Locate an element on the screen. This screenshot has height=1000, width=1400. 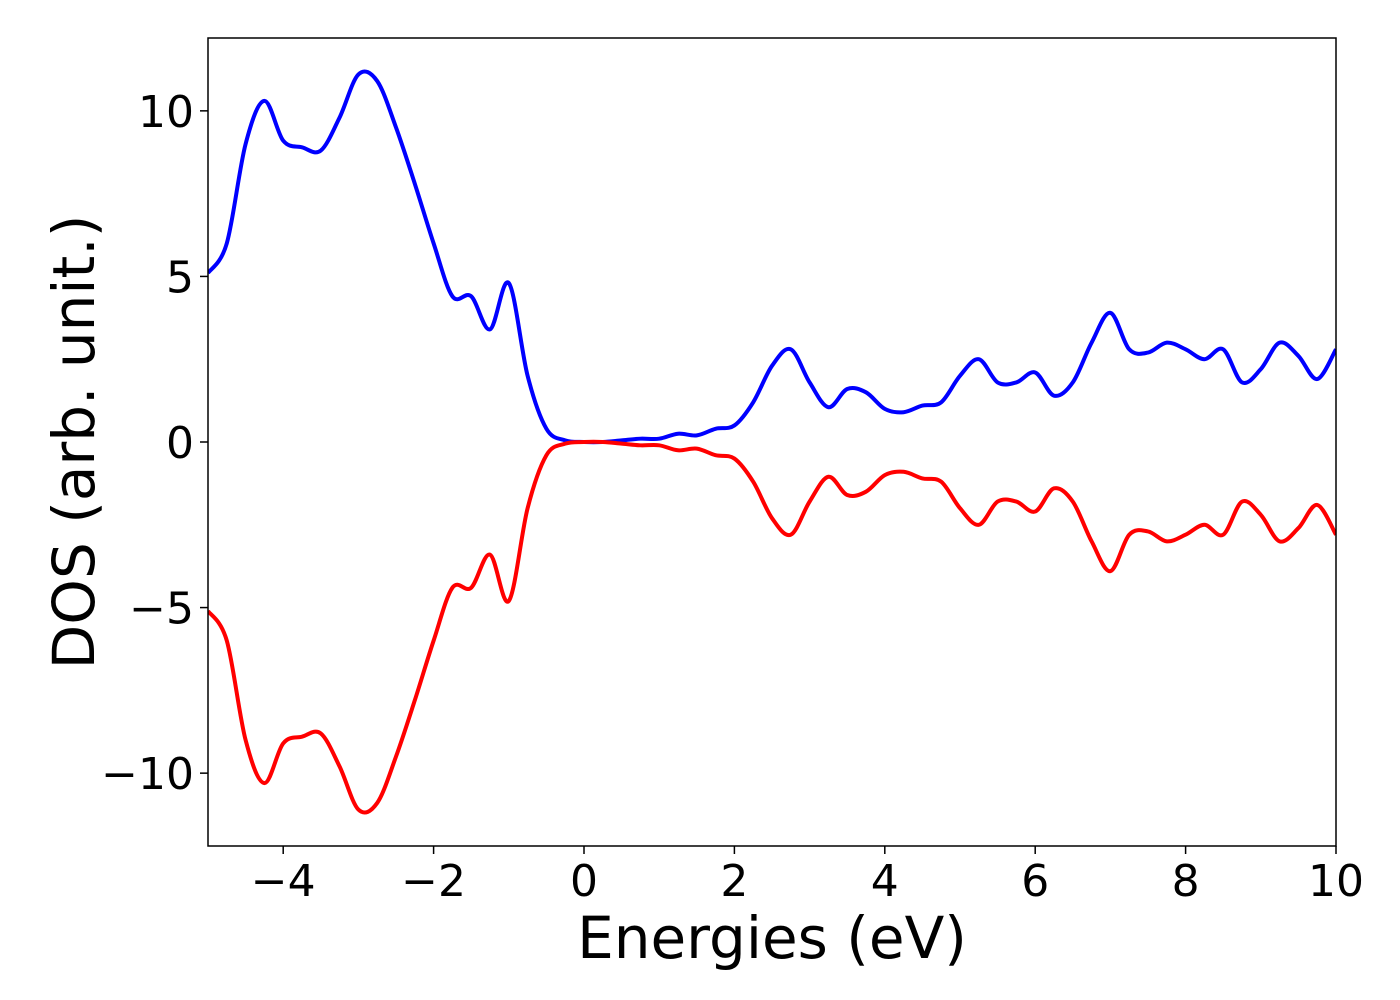
y-tick-label: −10 is located at coordinates (147, 774).